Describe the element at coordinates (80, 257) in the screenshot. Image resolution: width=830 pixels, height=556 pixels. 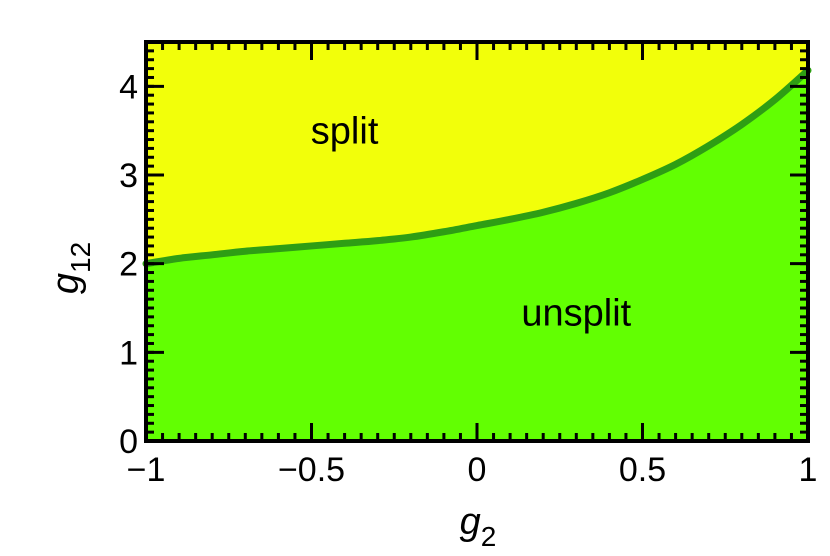
I see `y-axis-label-subscript: 12` at that location.